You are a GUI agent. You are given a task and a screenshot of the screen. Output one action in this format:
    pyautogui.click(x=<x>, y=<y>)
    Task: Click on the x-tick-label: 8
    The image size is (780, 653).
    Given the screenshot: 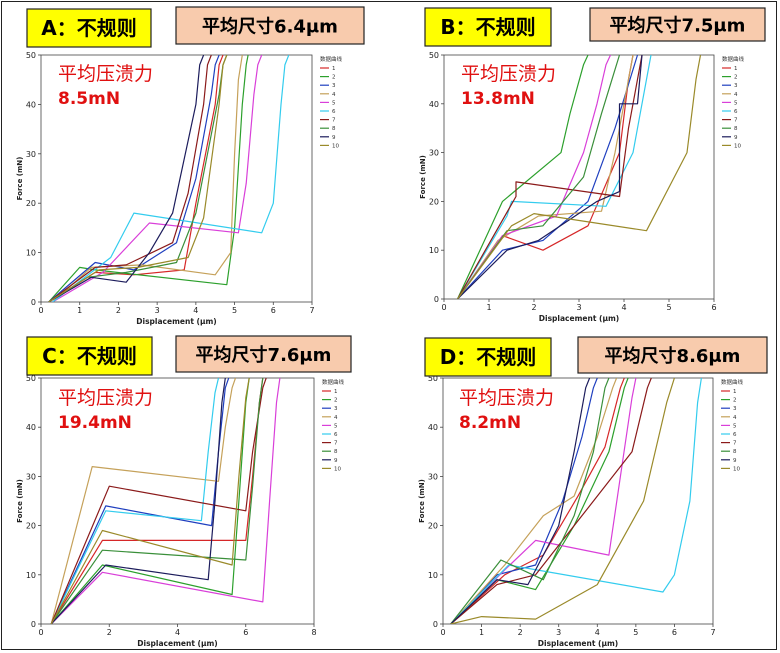 What is the action you would take?
    pyautogui.click(x=313, y=632)
    